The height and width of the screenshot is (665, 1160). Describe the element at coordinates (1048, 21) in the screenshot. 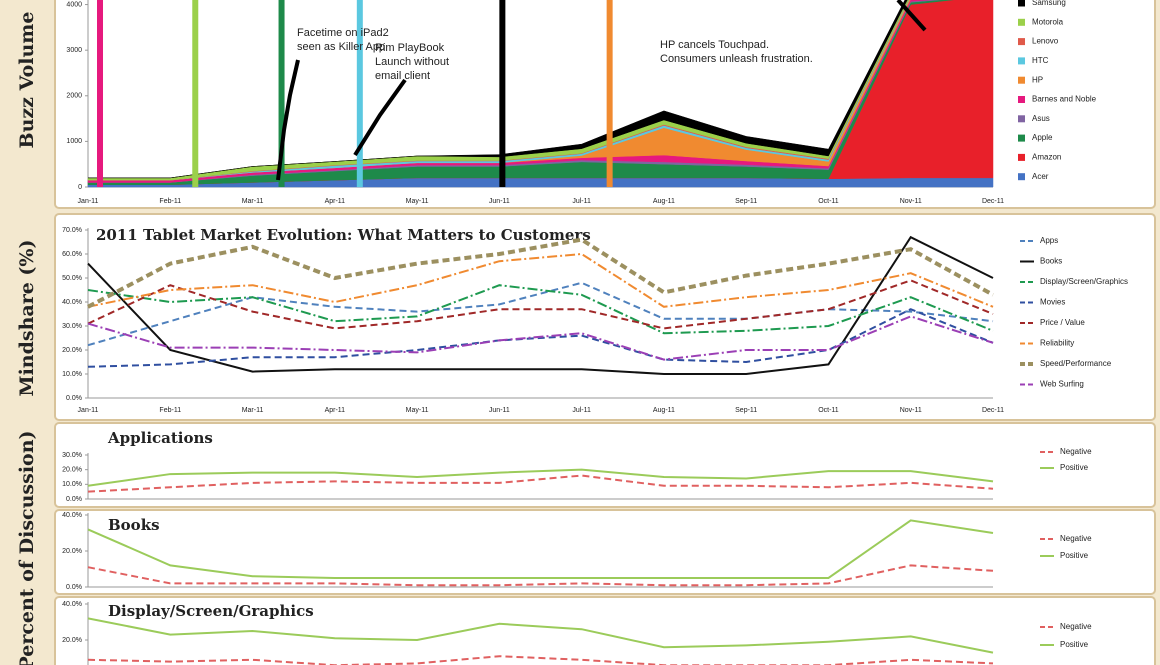

I see `legend-label: Motorola` at that location.